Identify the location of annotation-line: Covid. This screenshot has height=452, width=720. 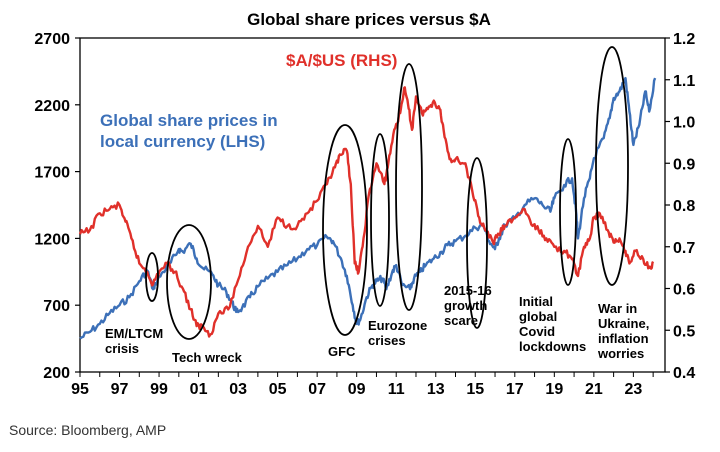
(537, 331).